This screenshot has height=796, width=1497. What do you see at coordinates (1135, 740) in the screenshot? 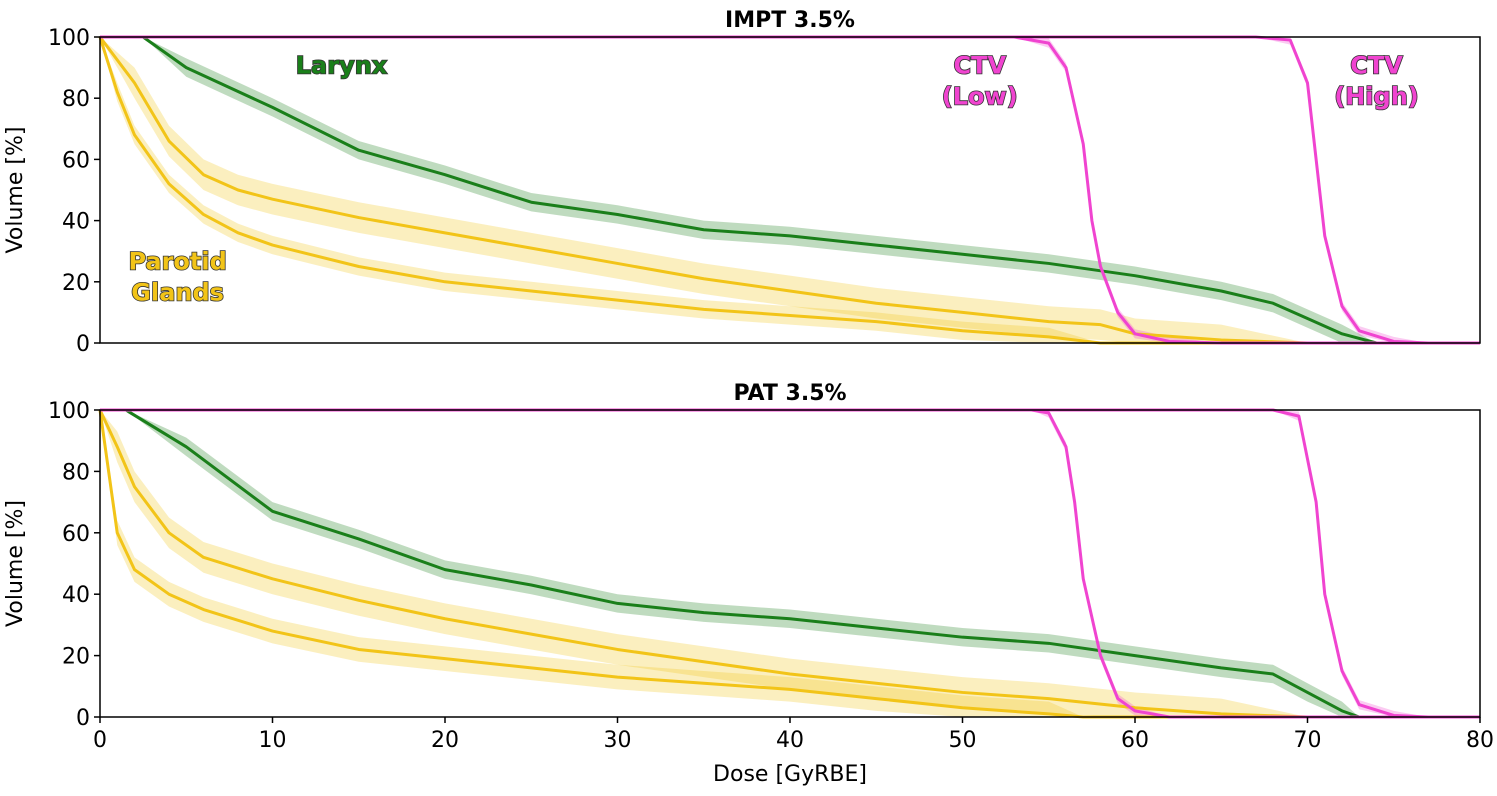
I see `x-tick-label: 60` at bounding box center [1135, 740].